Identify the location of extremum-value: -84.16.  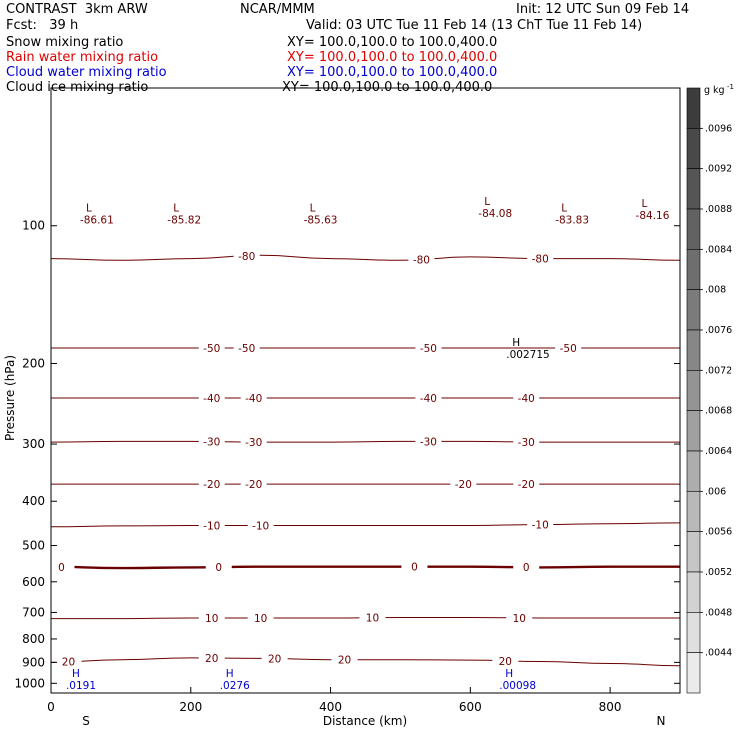
(653, 216).